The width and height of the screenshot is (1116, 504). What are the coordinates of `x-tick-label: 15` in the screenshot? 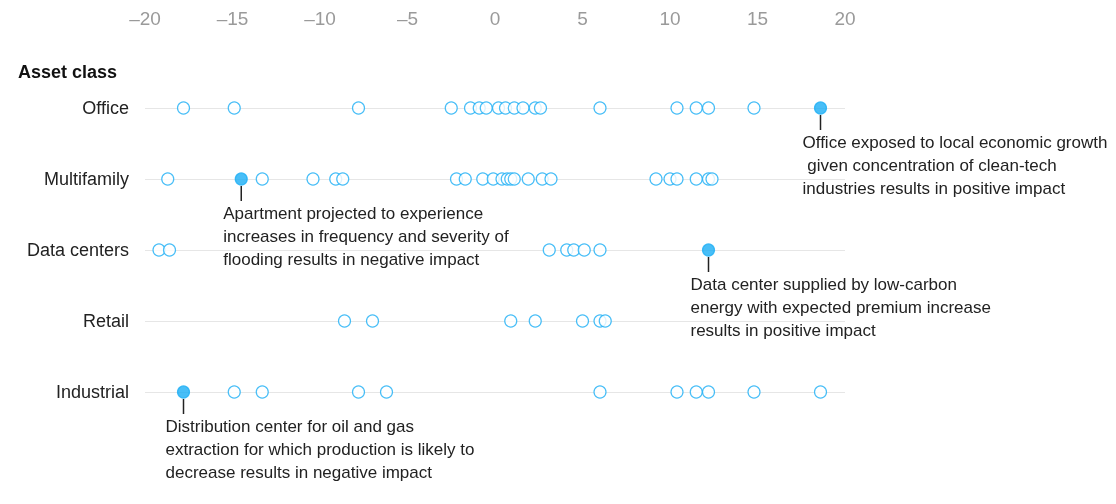 It's located at (757, 18).